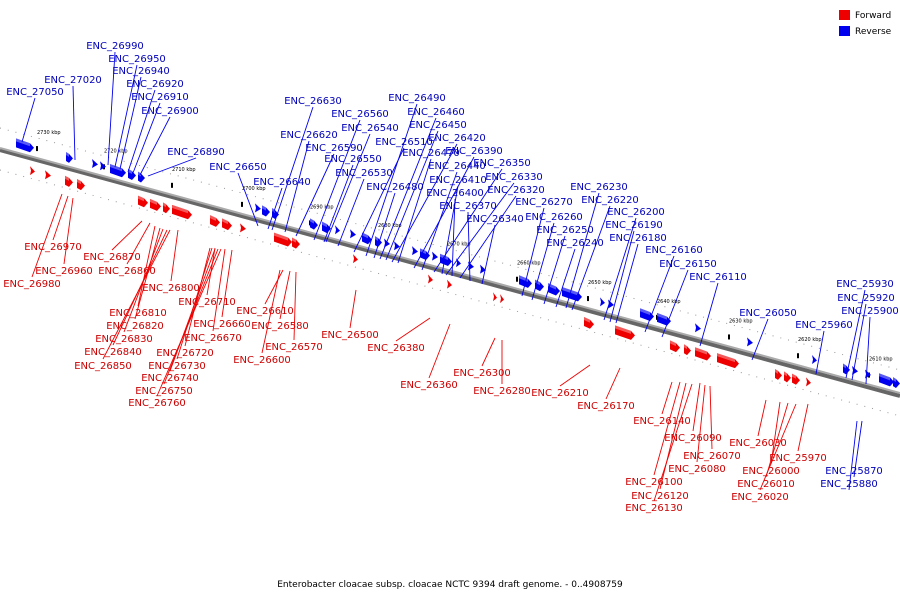  Describe the element at coordinates (170, 111) in the screenshot. I see `gene-label: ENC_26900` at that location.